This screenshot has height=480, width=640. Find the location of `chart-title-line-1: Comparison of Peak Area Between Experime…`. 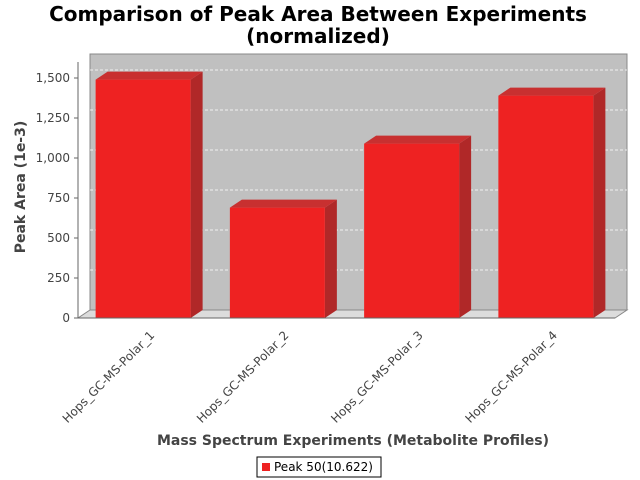

chart-title-line-1: Comparison of Peak Area Between Experime… is located at coordinates (318, 14).